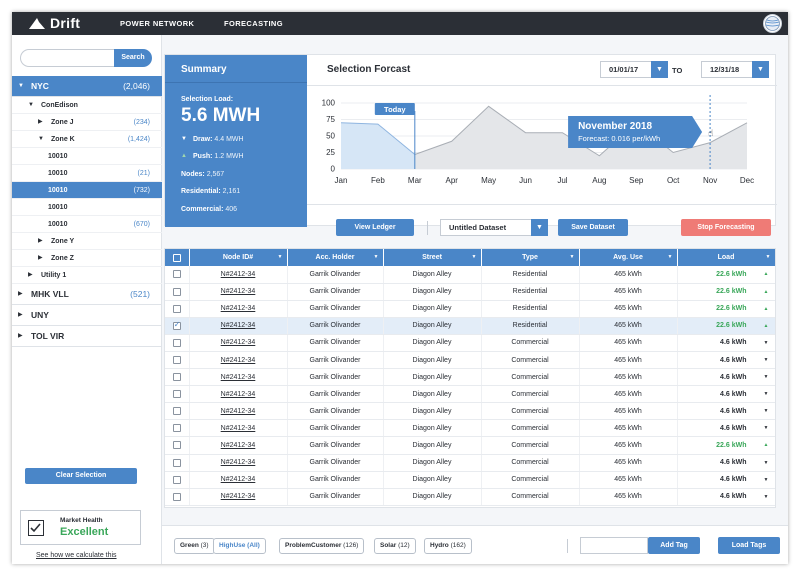 Image resolution: width=800 pixels, height=575 pixels. I want to click on tree-item: ▶ UNY, so click(87, 315).